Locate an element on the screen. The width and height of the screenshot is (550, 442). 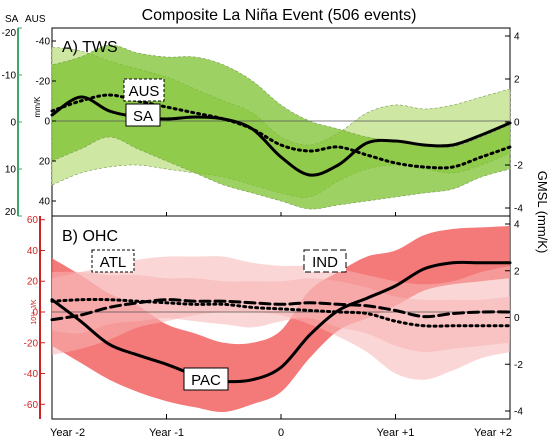
aus-tick-label: -40 is located at coordinates (43, 42).